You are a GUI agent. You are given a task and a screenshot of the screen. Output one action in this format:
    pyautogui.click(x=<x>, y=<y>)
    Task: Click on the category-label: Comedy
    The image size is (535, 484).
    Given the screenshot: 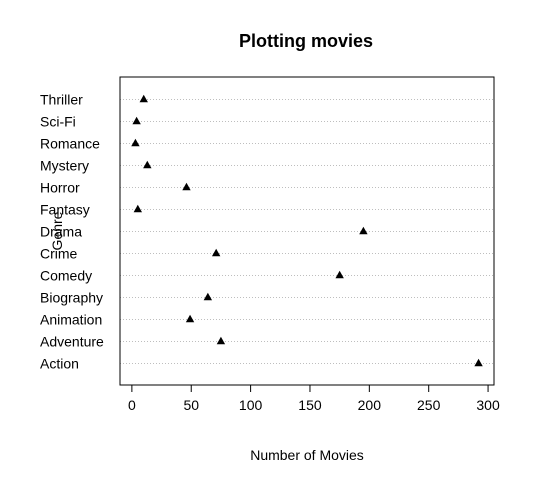 What is the action you would take?
    pyautogui.click(x=66, y=276)
    